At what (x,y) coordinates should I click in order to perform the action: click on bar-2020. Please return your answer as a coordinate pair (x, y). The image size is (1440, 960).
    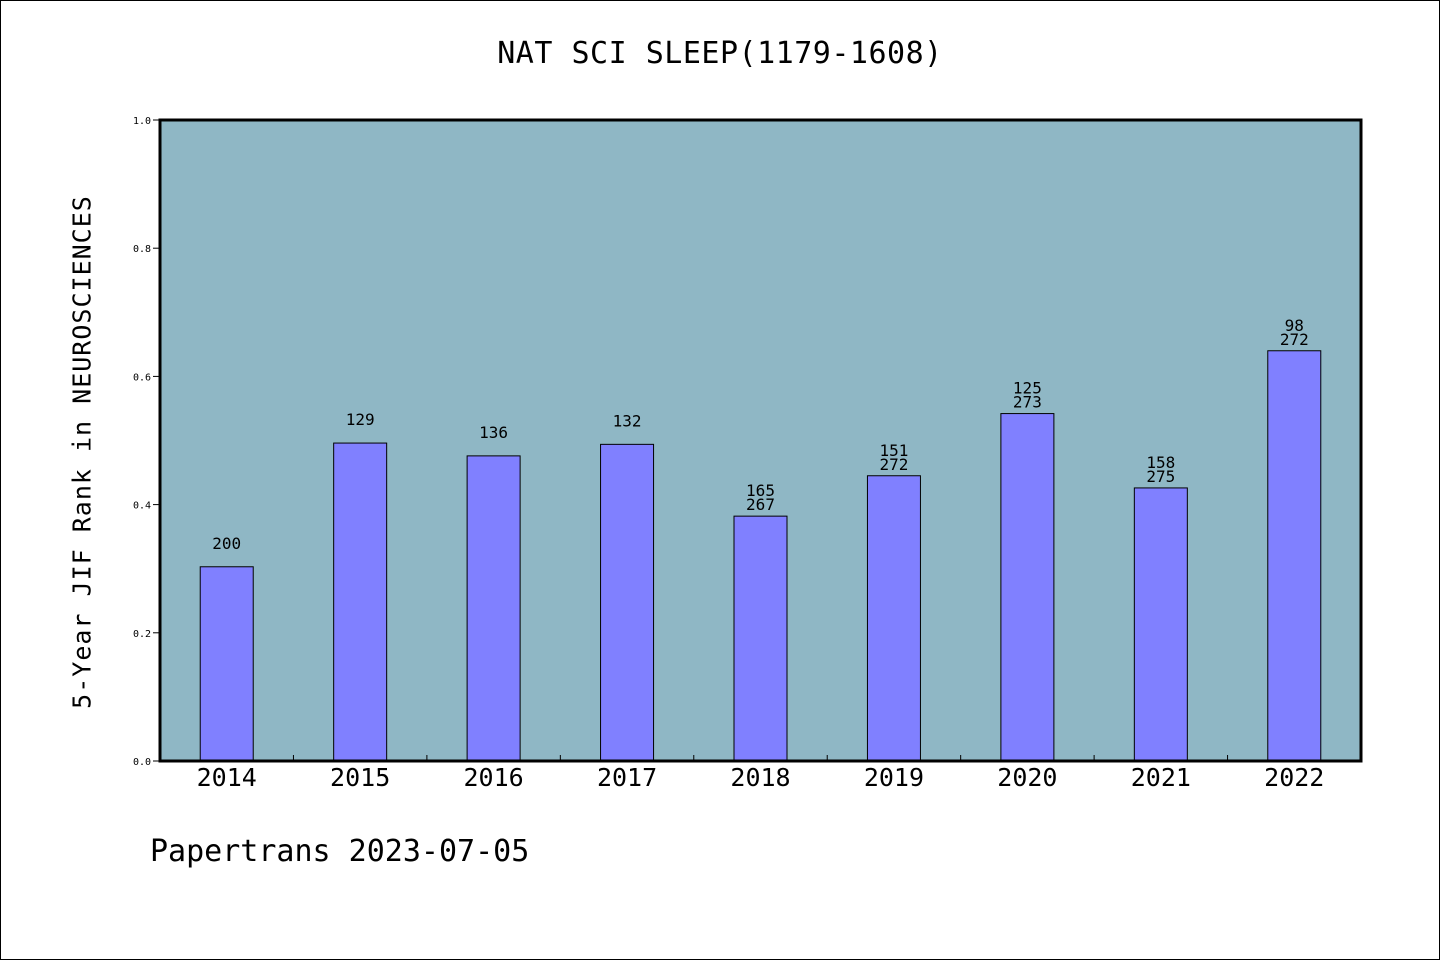
    Looking at the image, I should click on (1027, 587).